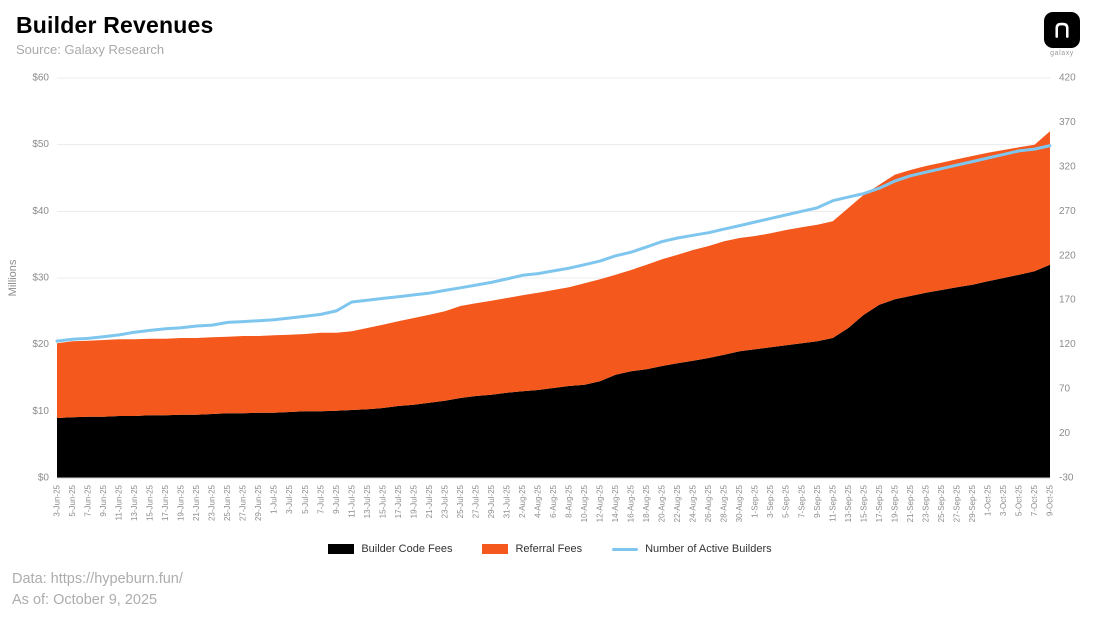  What do you see at coordinates (85, 600) in the screenshot?
I see `footer-as-of: As of: October 9, 2025` at bounding box center [85, 600].